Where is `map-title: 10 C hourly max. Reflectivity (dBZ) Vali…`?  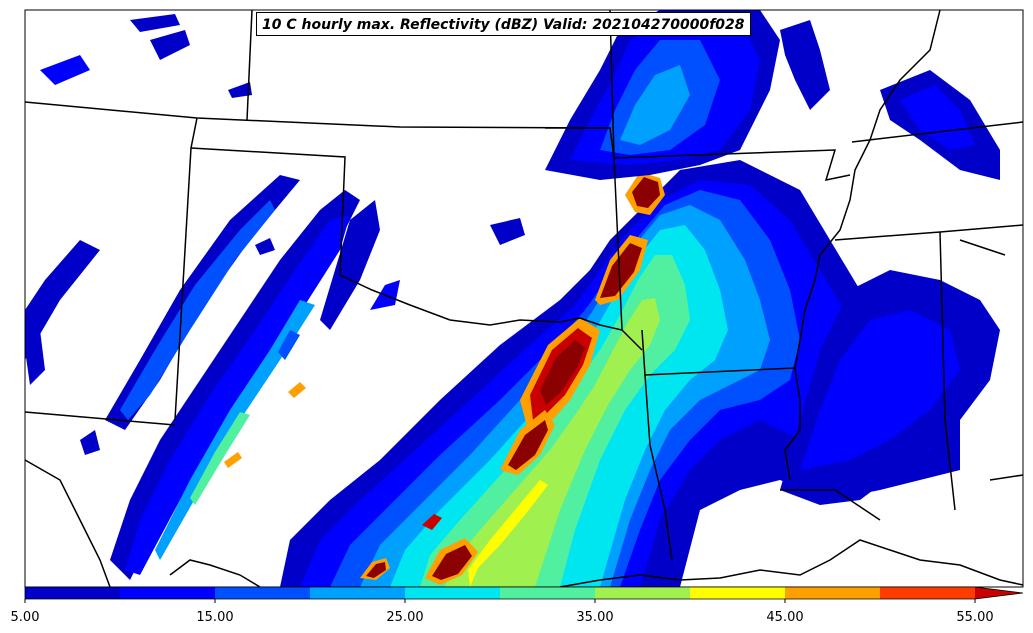
map-title: 10 C hourly max. Reflectivity (dBZ) Vali… is located at coordinates (503, 24).